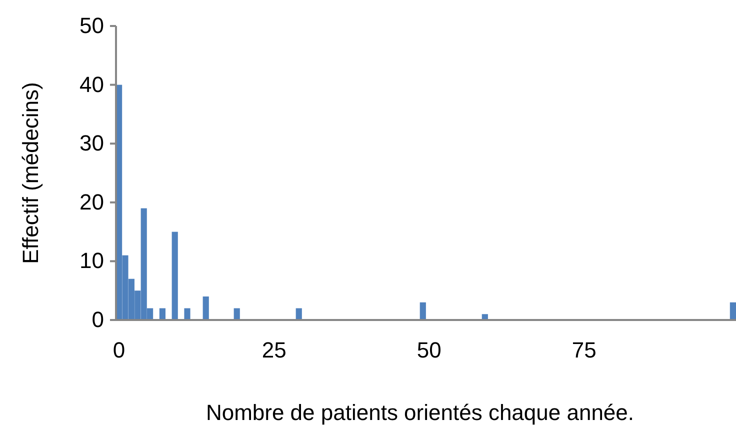 This screenshot has height=432, width=736. I want to click on y-tick-label: 50, so click(92, 25).